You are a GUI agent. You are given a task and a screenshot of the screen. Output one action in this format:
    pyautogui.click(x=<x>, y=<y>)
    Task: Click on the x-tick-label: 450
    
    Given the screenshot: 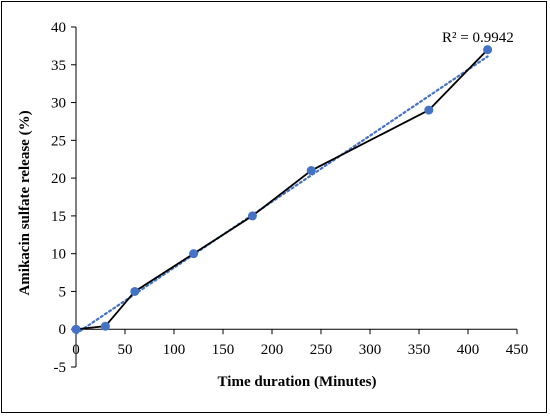 What is the action you would take?
    pyautogui.click(x=517, y=350)
    